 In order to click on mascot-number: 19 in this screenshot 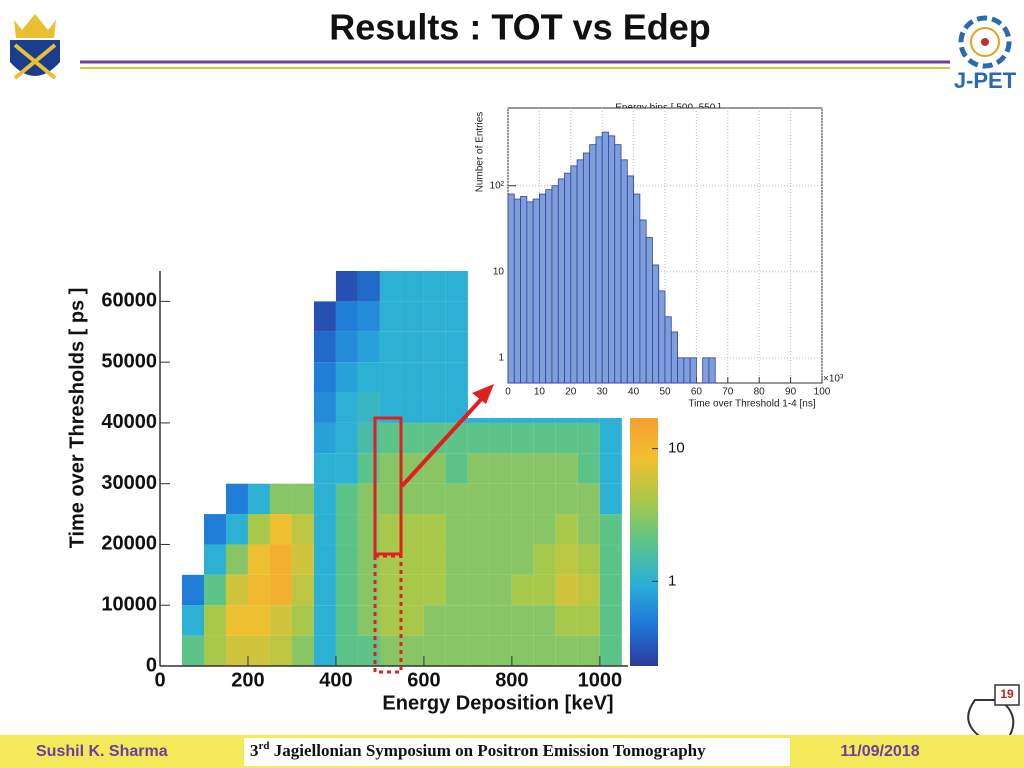, I will do `click(1007, 694)`.